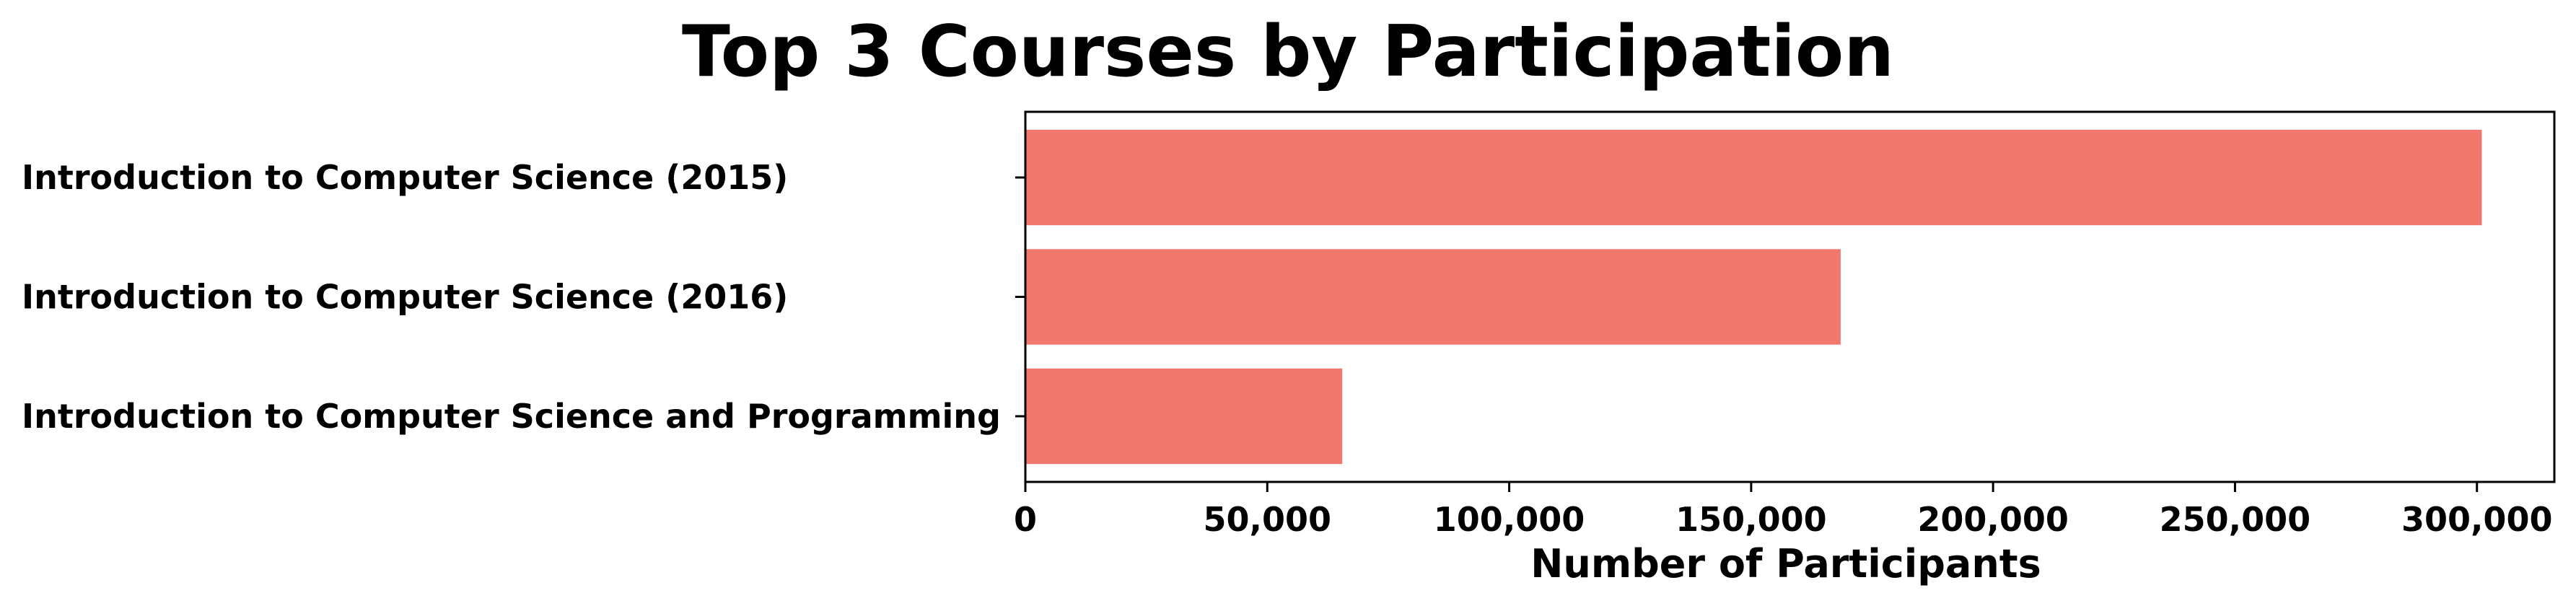  What do you see at coordinates (1510, 519) in the screenshot?
I see `x-tick-label-2: 100,000` at bounding box center [1510, 519].